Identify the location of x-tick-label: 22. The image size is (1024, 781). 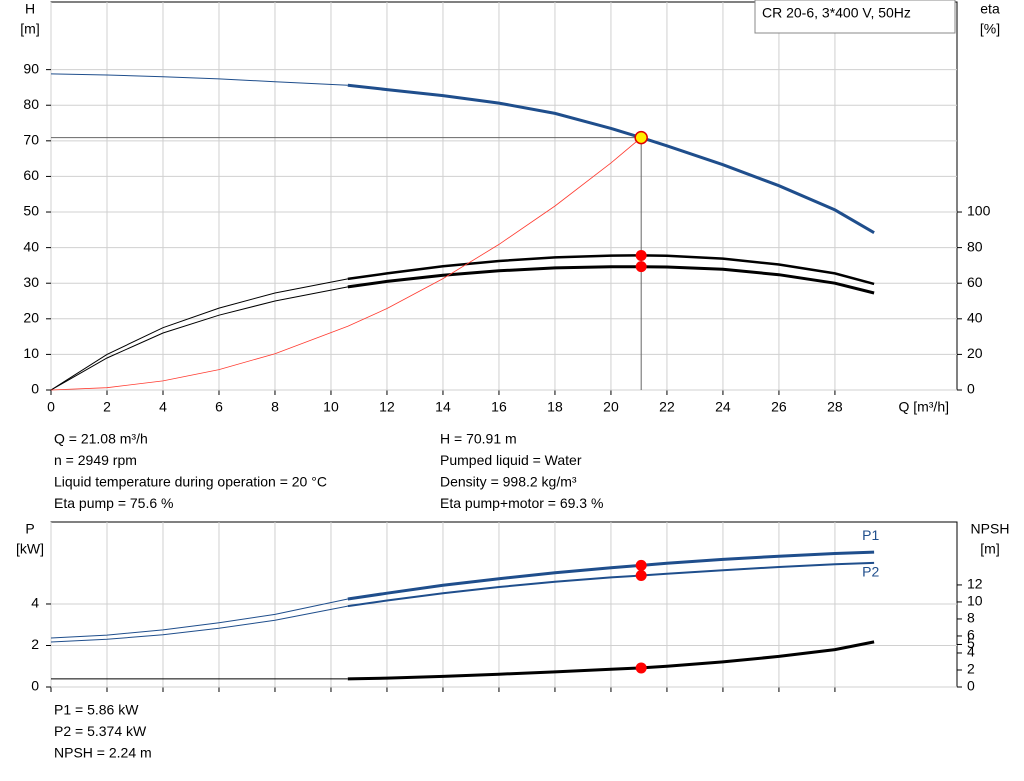
(667, 407).